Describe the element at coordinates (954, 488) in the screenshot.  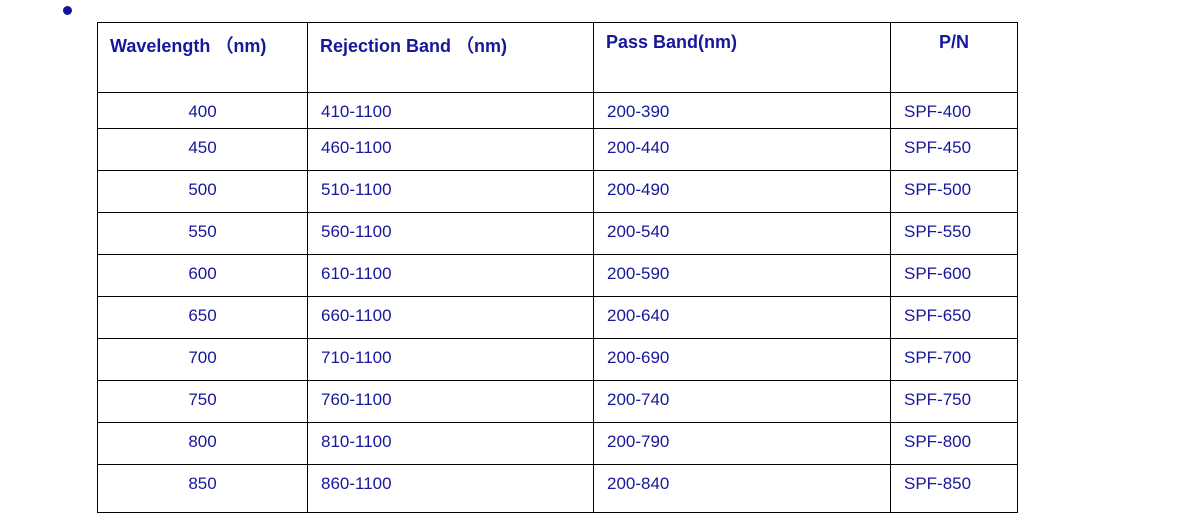
I see `pn-cell: SPF-850` at that location.